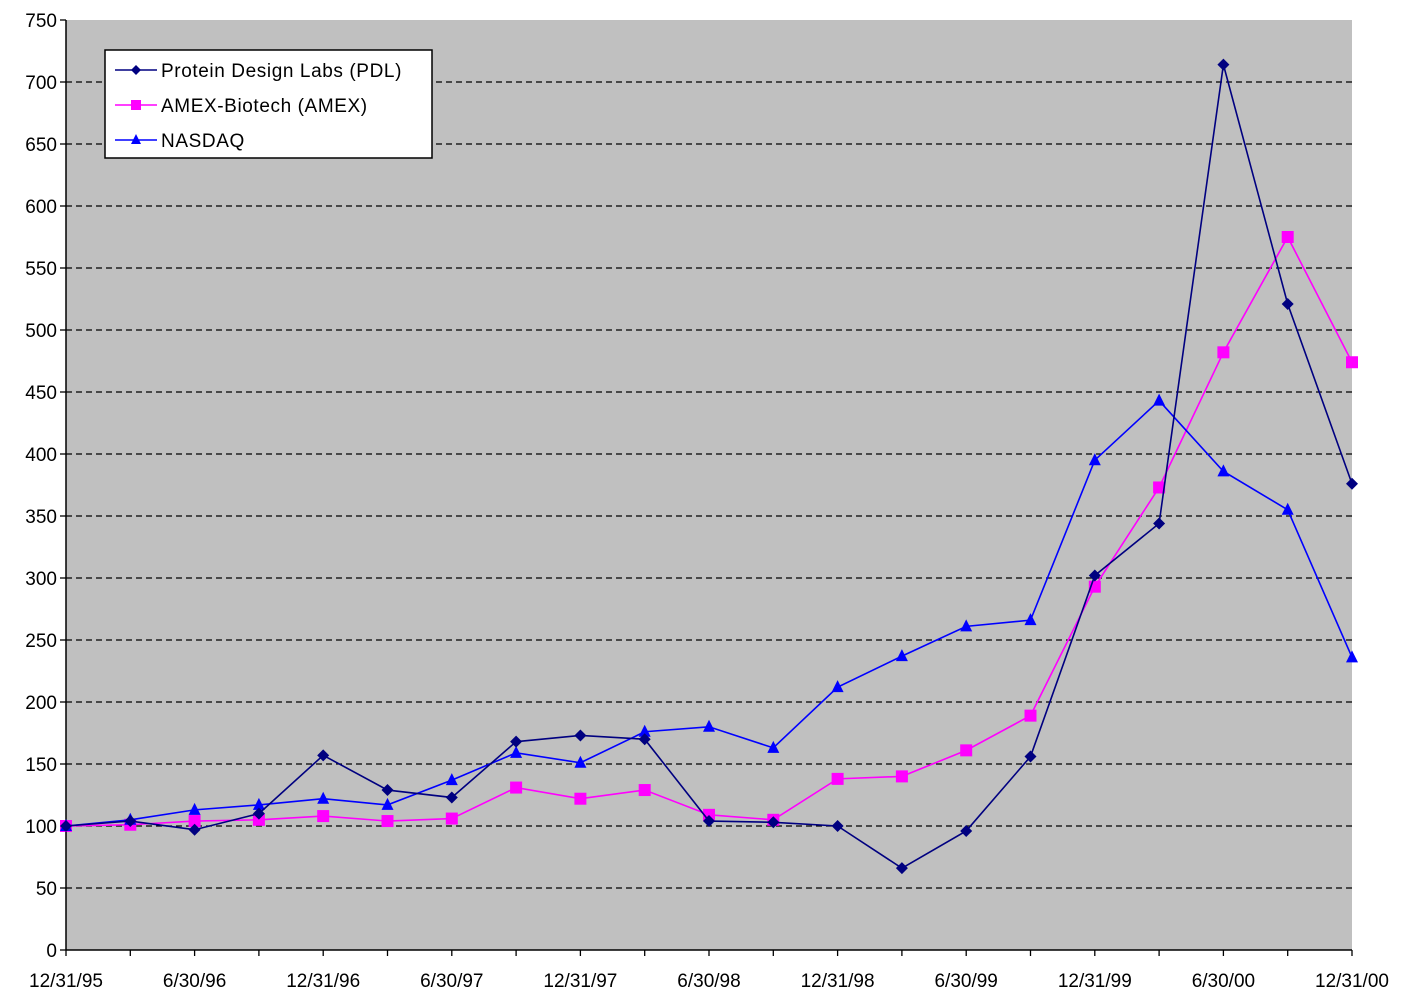 The image size is (1406, 996). I want to click on x-tick-label: 12/31/98, so click(838, 981).